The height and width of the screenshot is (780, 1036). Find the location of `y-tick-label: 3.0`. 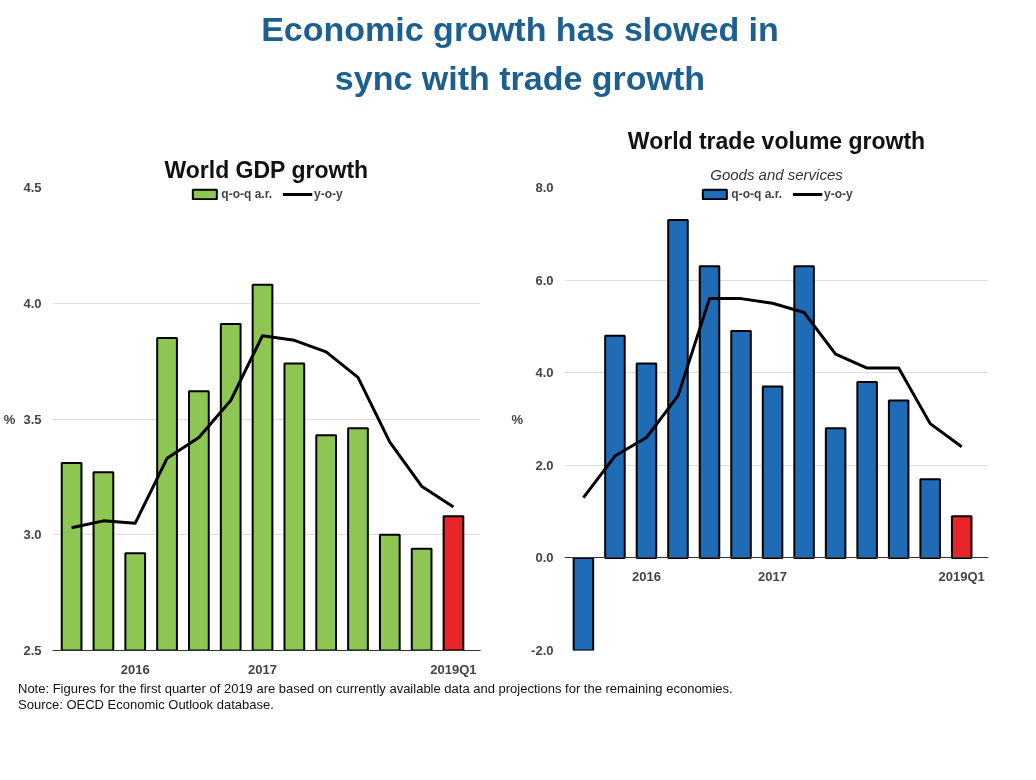

y-tick-label: 3.0 is located at coordinates (32, 535).